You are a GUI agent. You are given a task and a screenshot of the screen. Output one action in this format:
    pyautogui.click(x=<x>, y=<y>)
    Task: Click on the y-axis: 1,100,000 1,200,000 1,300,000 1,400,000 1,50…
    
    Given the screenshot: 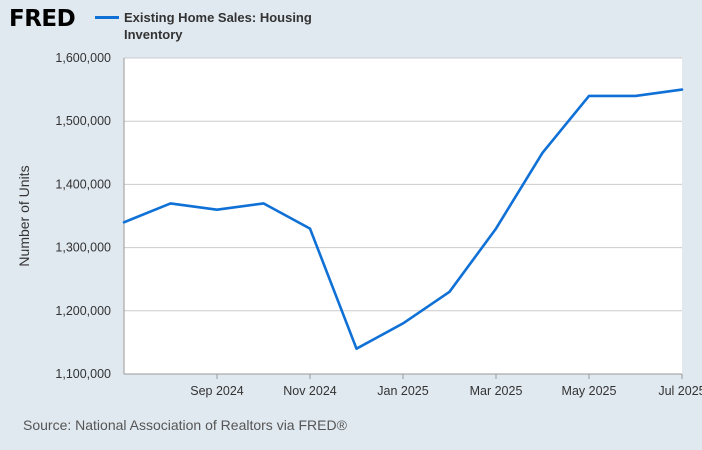 What is the action you would take?
    pyautogui.click(x=83, y=216)
    